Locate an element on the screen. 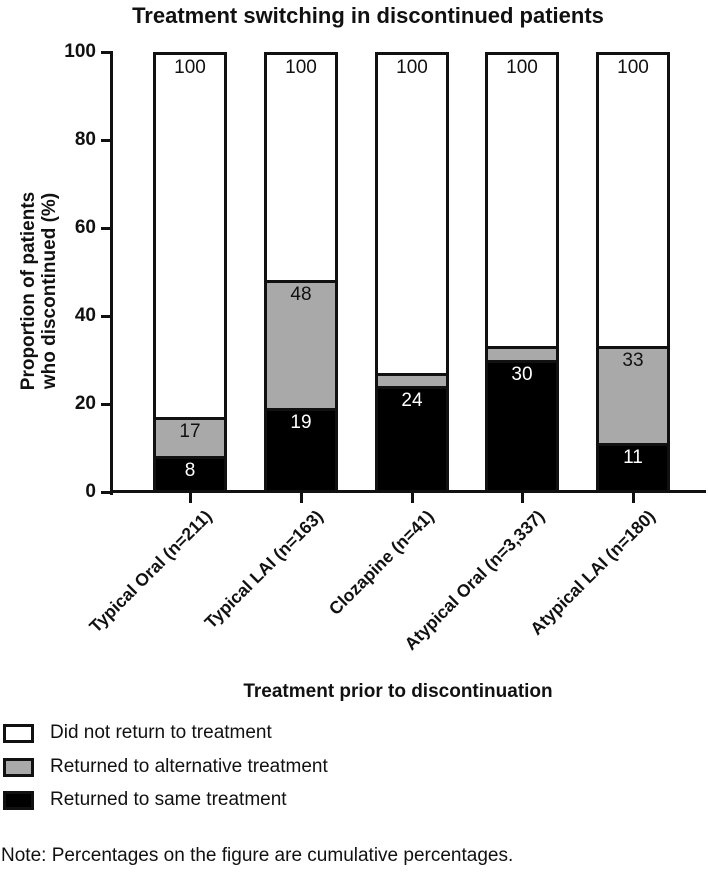  x-category-label: Clozapine (n=41) is located at coordinates (382, 562).